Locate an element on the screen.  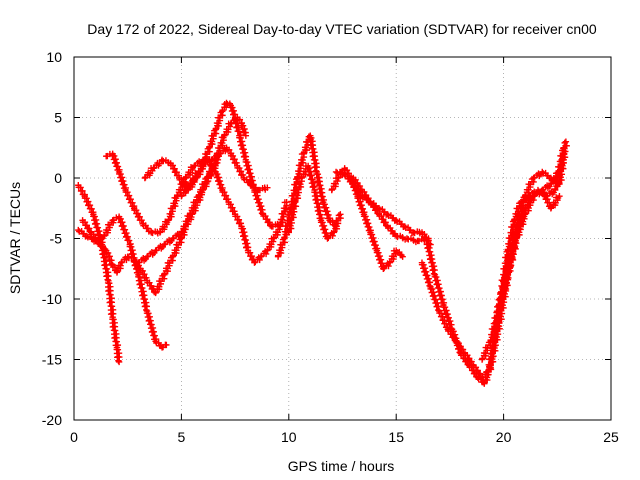
track-3-point is located at coordinates (246, 135).